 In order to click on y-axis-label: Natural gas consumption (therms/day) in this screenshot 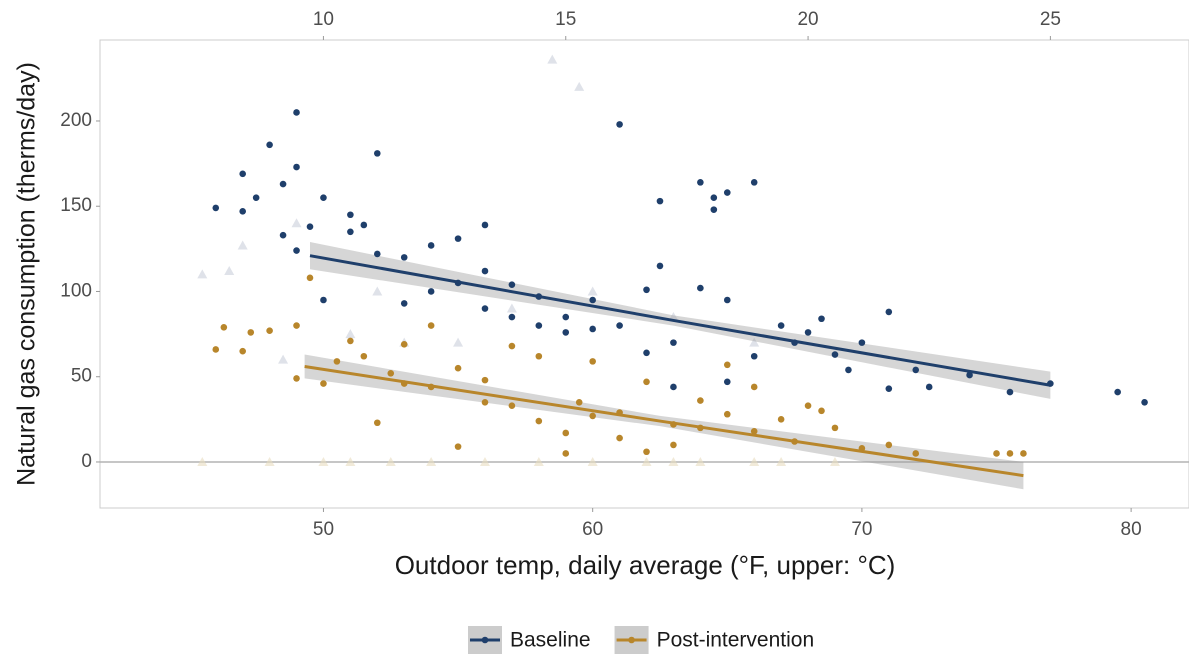, I will do `click(27, 274)`.